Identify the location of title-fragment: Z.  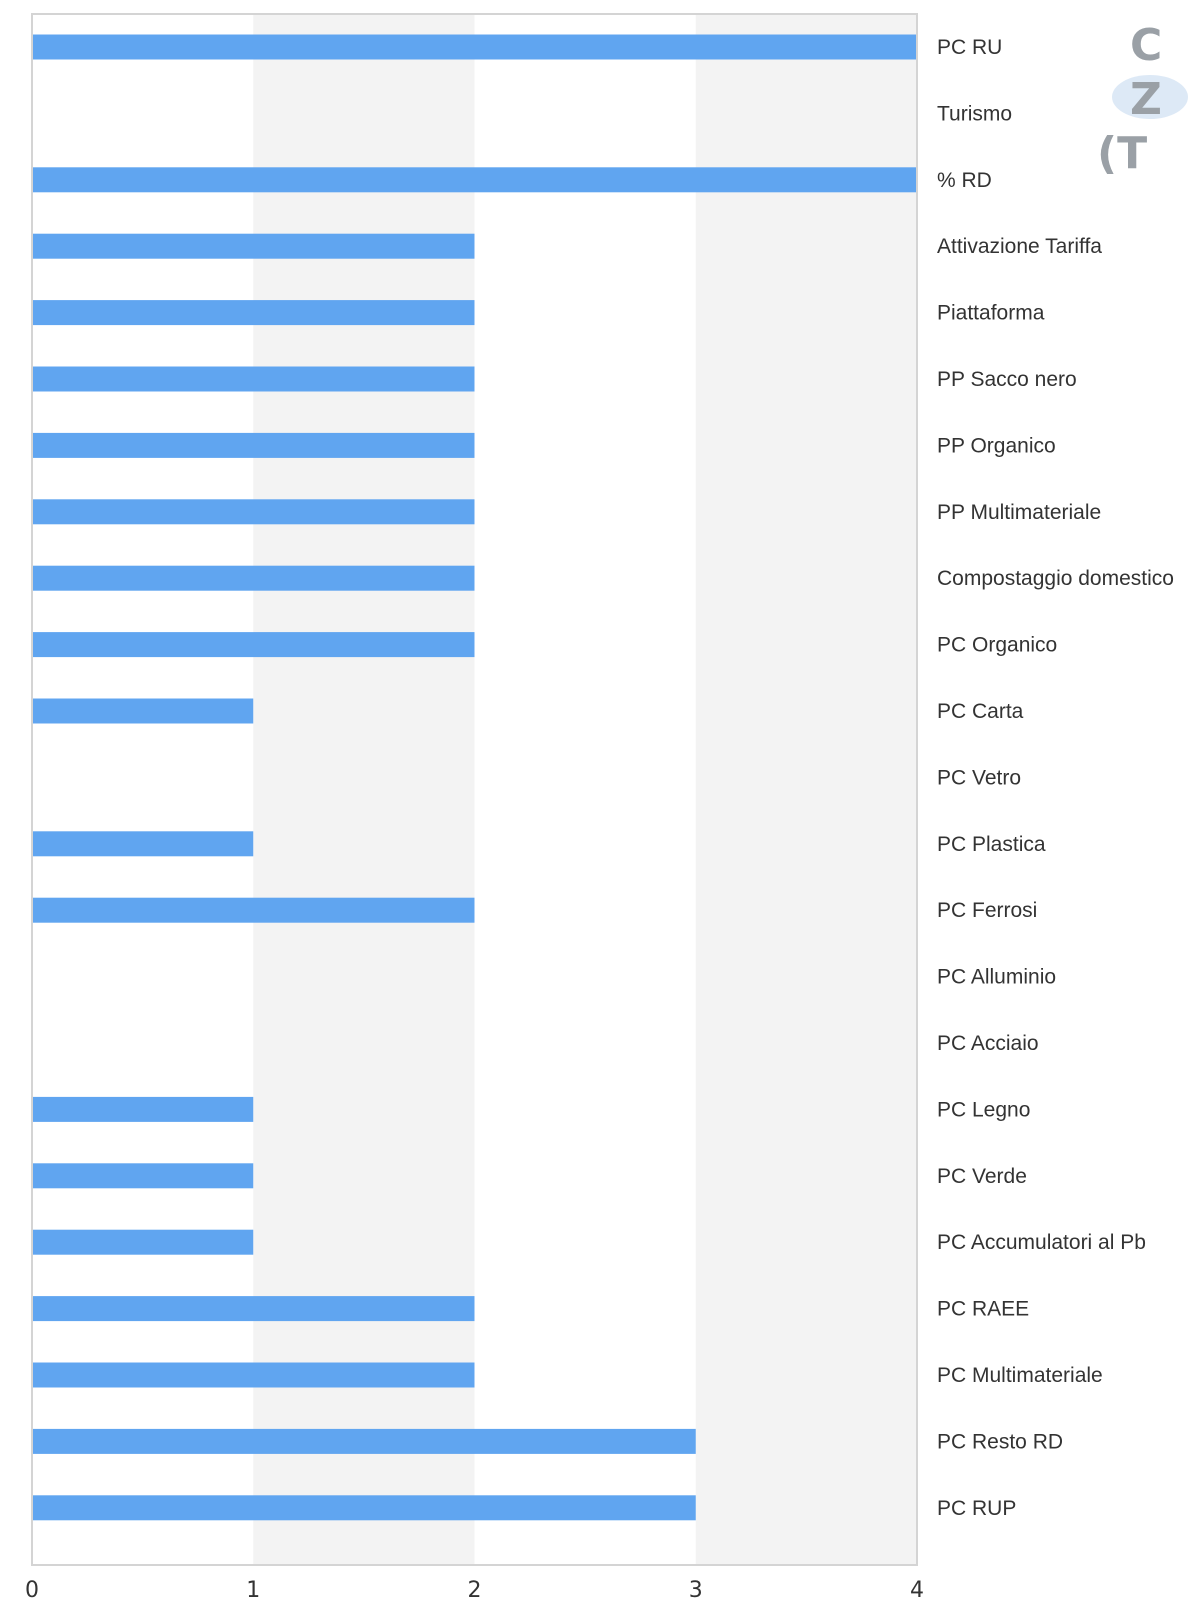
(1146, 99).